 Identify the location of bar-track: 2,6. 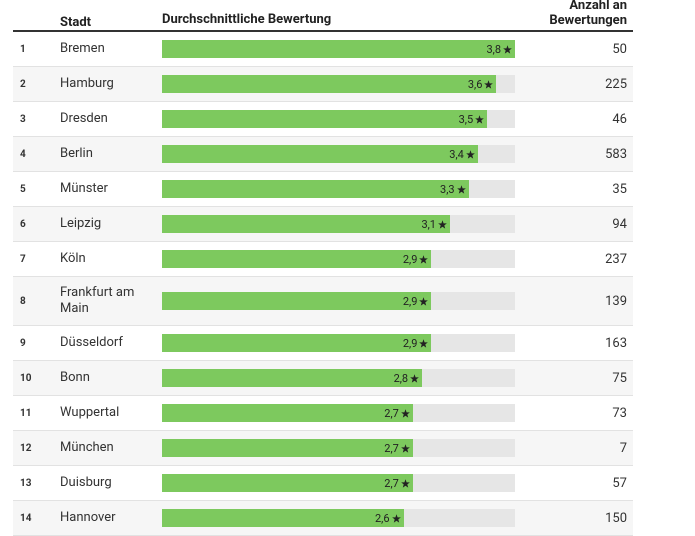
(338, 518).